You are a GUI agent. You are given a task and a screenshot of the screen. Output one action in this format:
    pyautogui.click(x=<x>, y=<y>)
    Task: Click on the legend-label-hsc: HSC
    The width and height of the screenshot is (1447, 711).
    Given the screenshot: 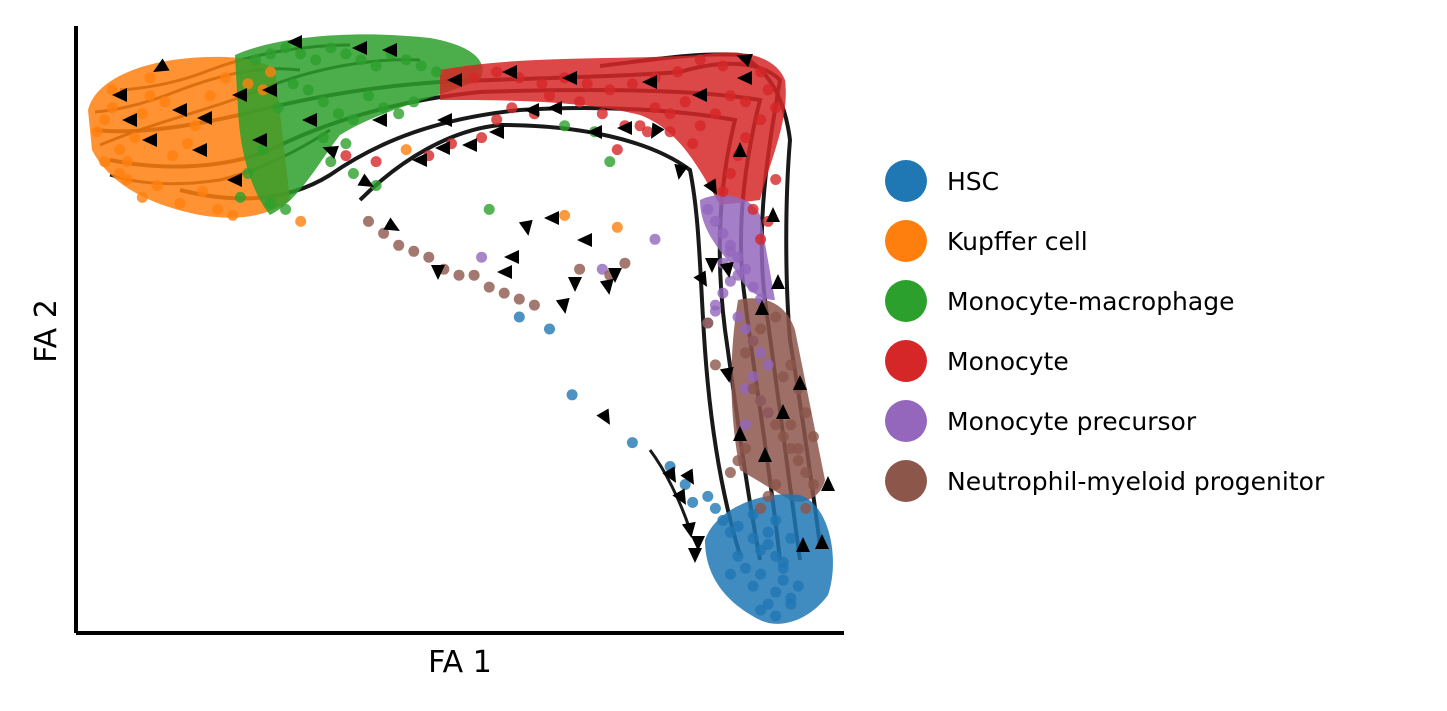 What is the action you would take?
    pyautogui.click(x=973, y=181)
    